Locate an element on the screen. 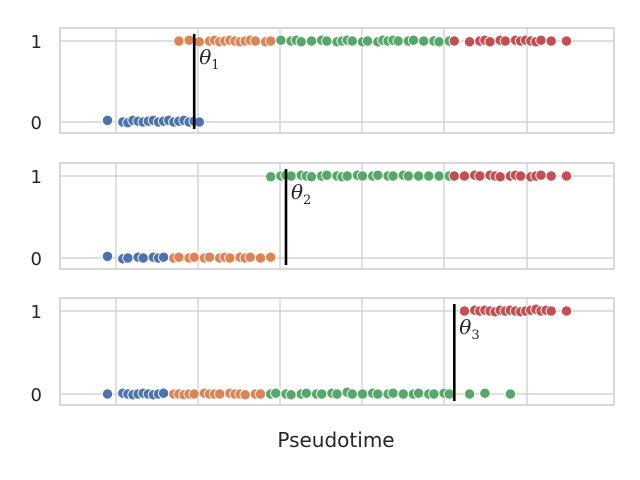 The height and width of the screenshot is (480, 640). threshold-subscript: 1 is located at coordinates (215, 65).